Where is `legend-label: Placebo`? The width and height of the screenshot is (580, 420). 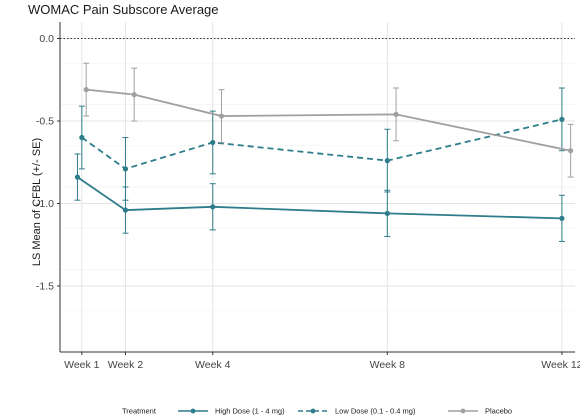
legend-label: Placebo is located at coordinates (498, 411).